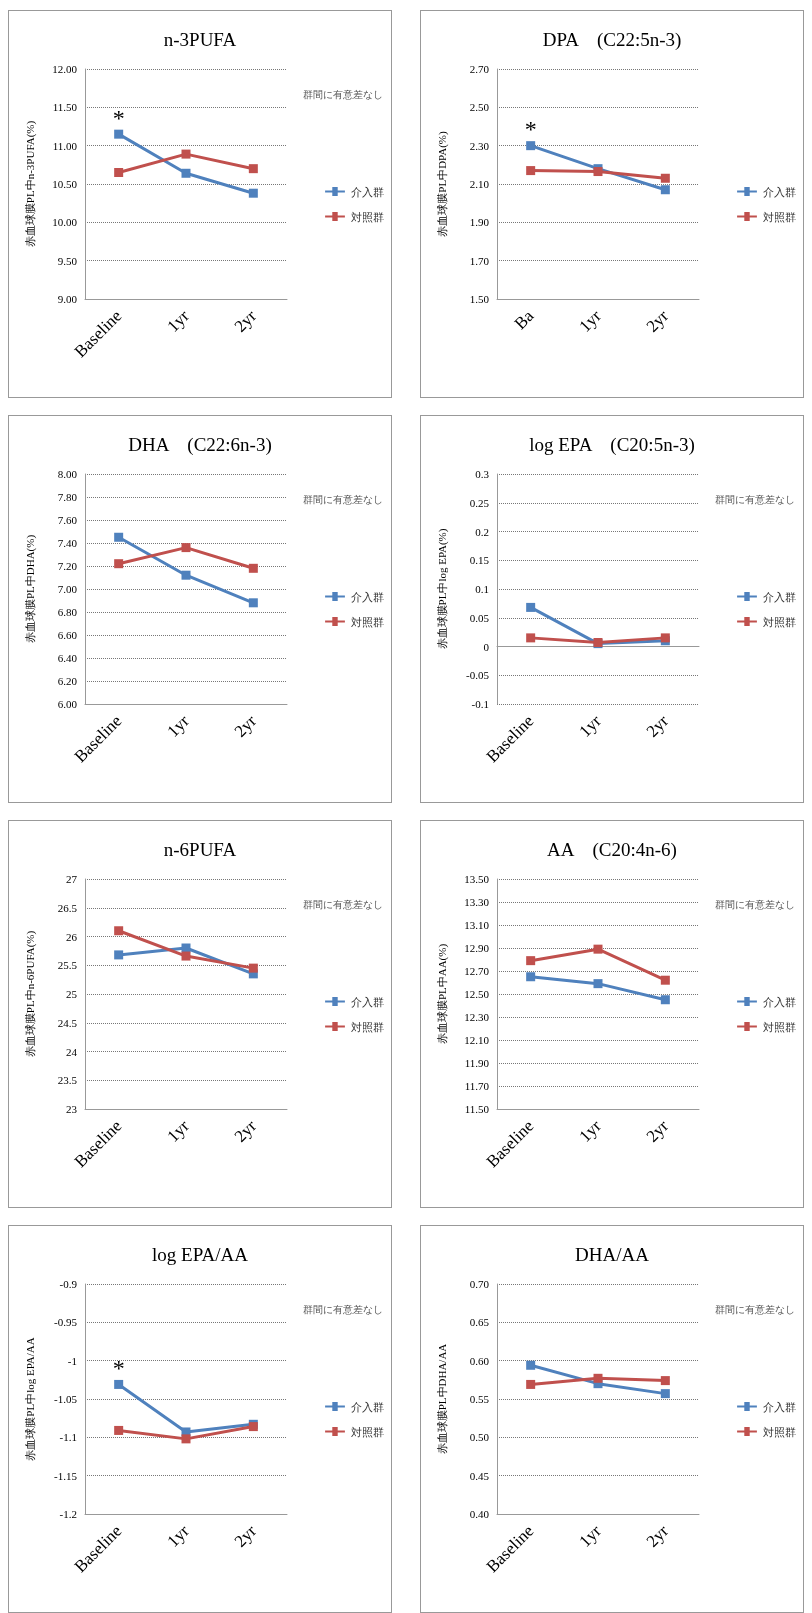 This screenshot has height=1613, width=812. What do you see at coordinates (479, 299) in the screenshot?
I see `y-tick-label: 1.50` at bounding box center [479, 299].